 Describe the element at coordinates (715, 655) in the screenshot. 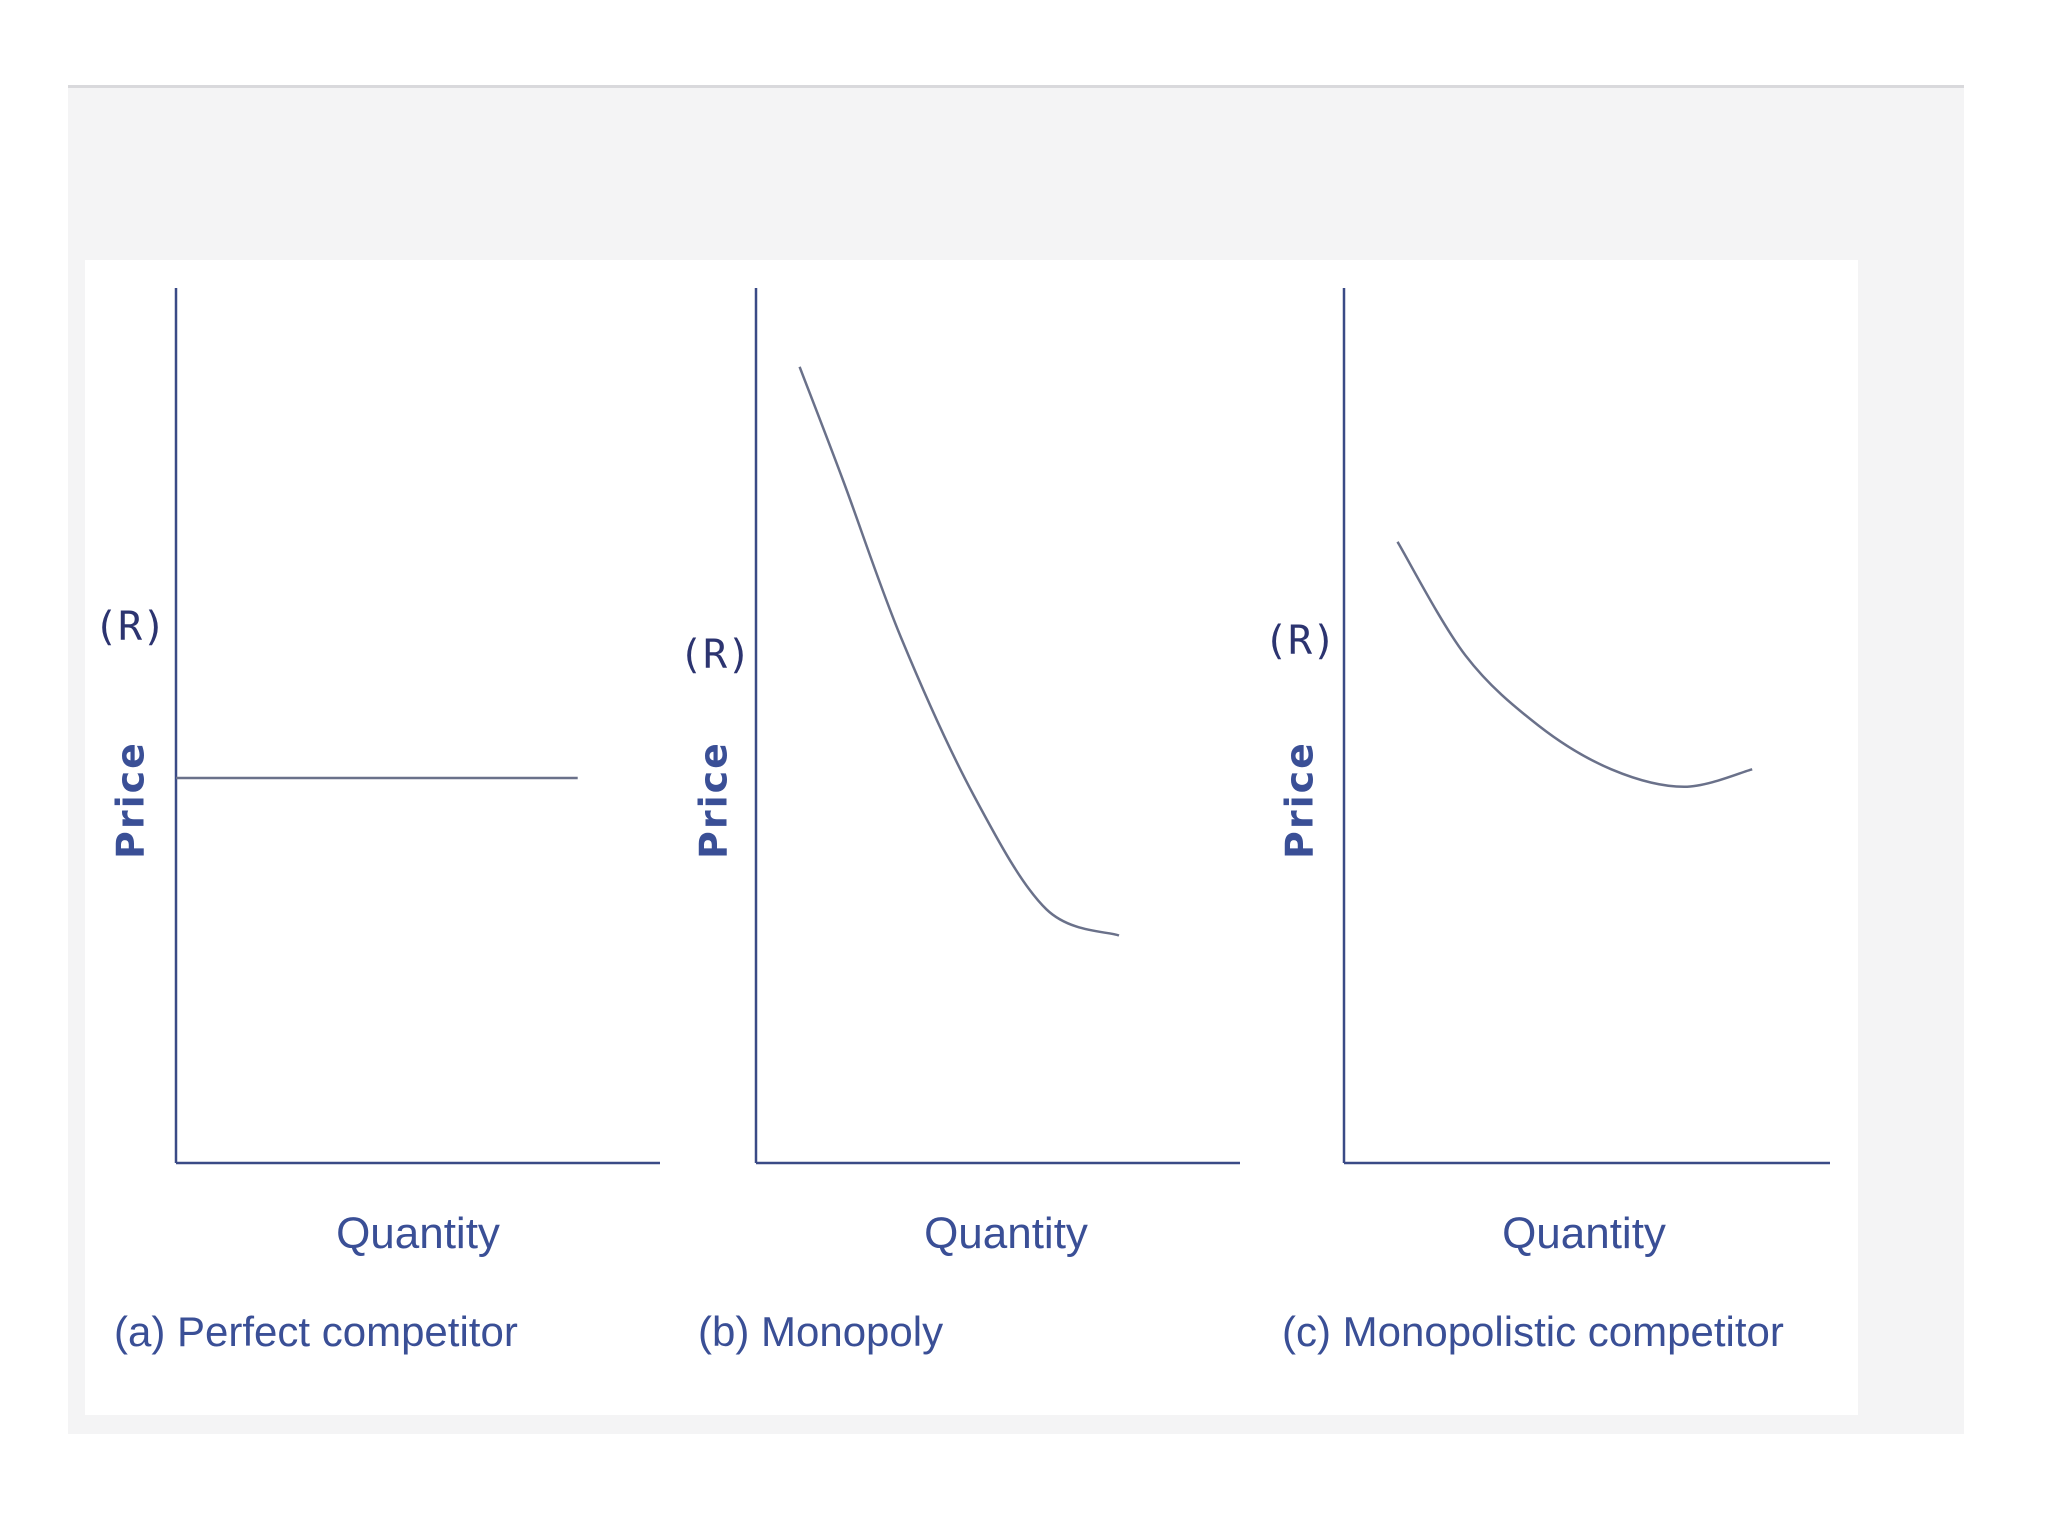

I see `price-unit-label-2: (R)` at that location.